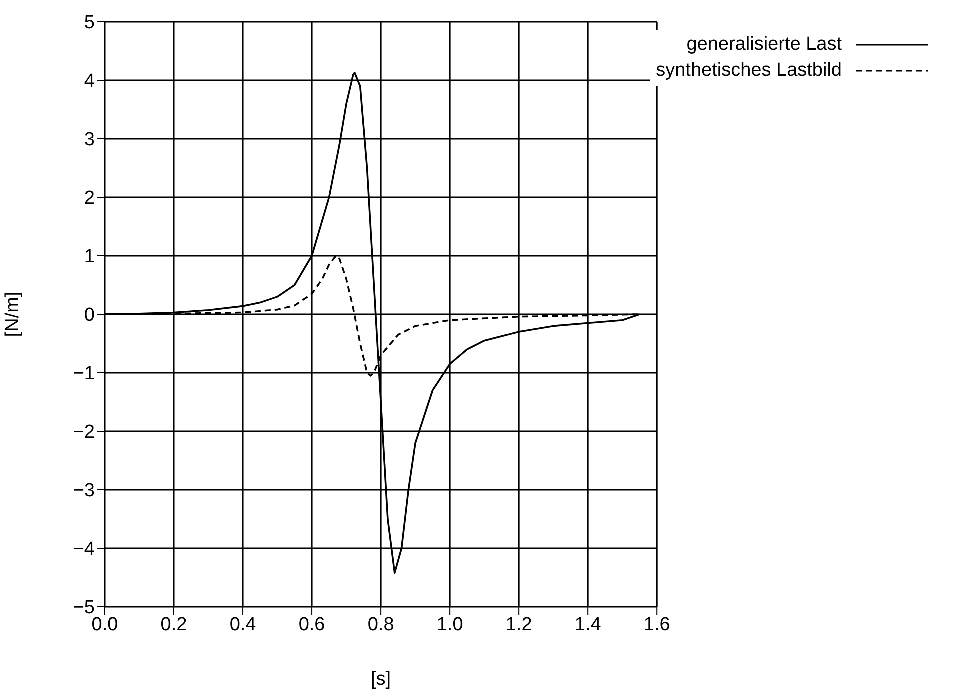 This screenshot has width=966, height=695. What do you see at coordinates (89, 257) in the screenshot?
I see `y-tick-label: 1` at bounding box center [89, 257].